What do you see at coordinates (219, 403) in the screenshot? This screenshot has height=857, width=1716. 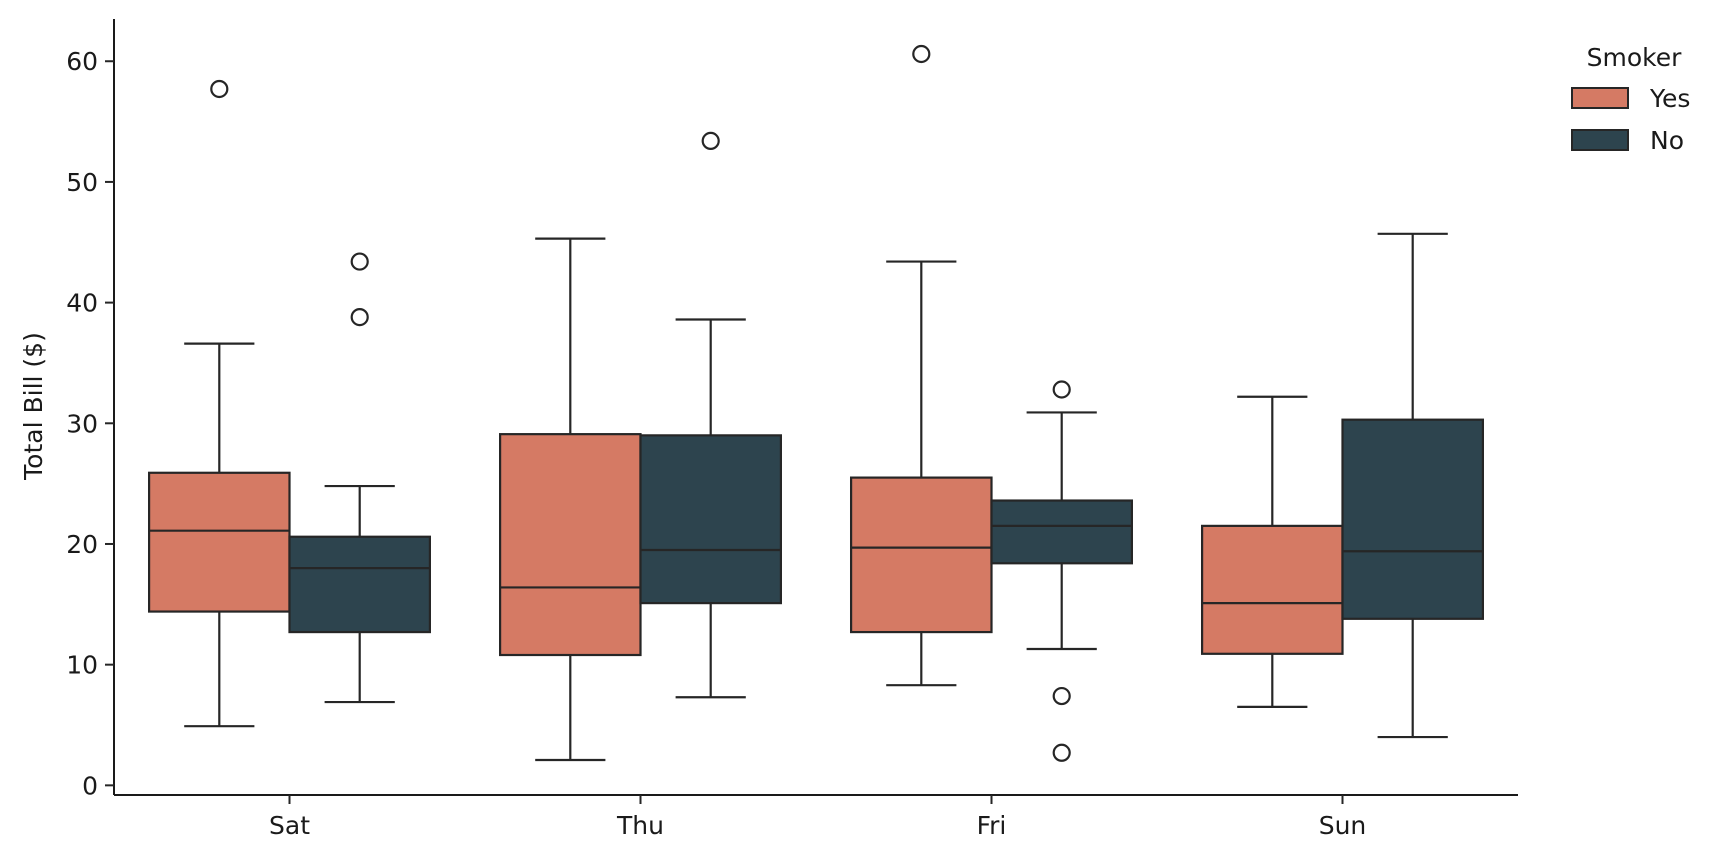 I see `box-yes-sat` at bounding box center [219, 403].